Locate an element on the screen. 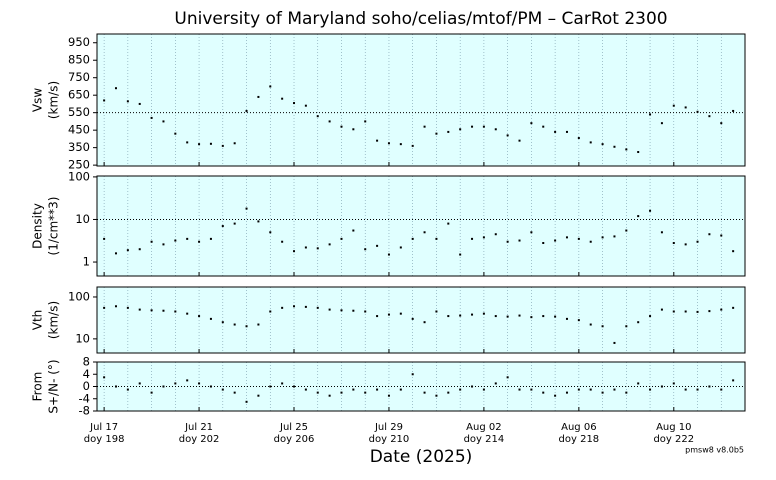 This screenshot has height=480, width=776. x-tick-doy: doy 202 is located at coordinates (199, 439).